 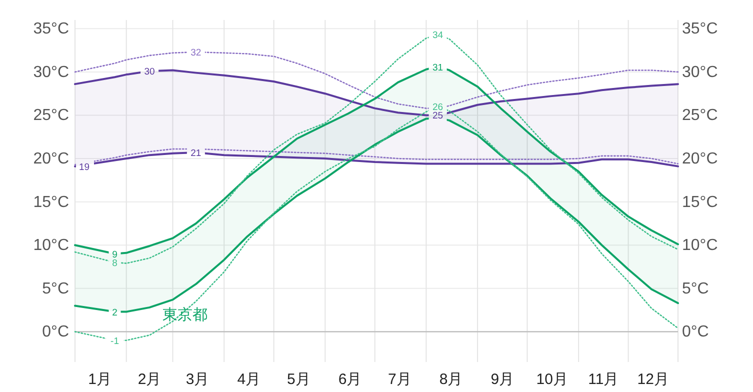 I want to click on data-label: 9, so click(x=115, y=254).